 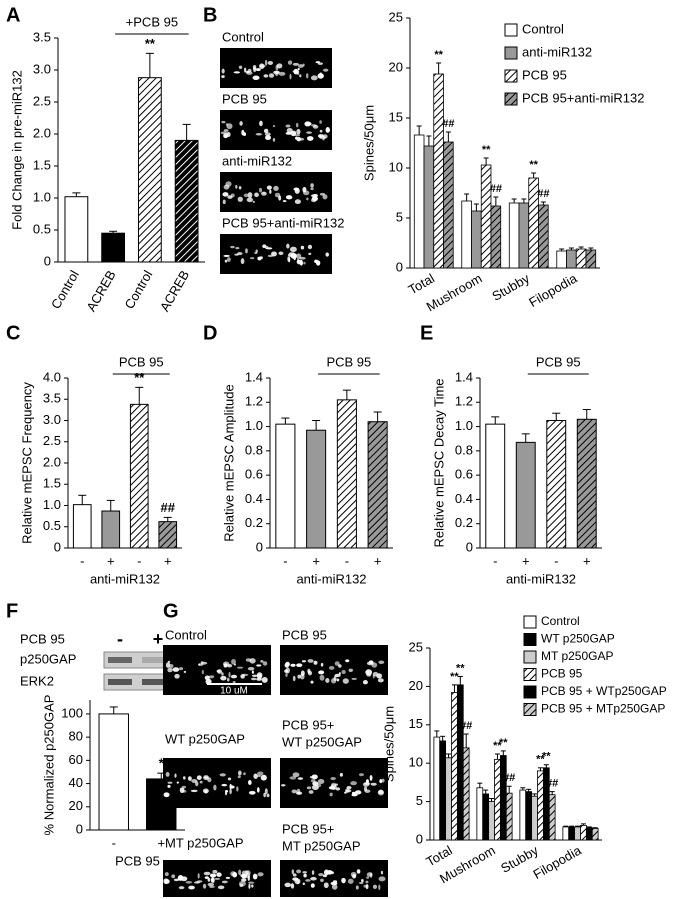 I want to click on image-label: WT p250GAP, so click(x=205, y=738).